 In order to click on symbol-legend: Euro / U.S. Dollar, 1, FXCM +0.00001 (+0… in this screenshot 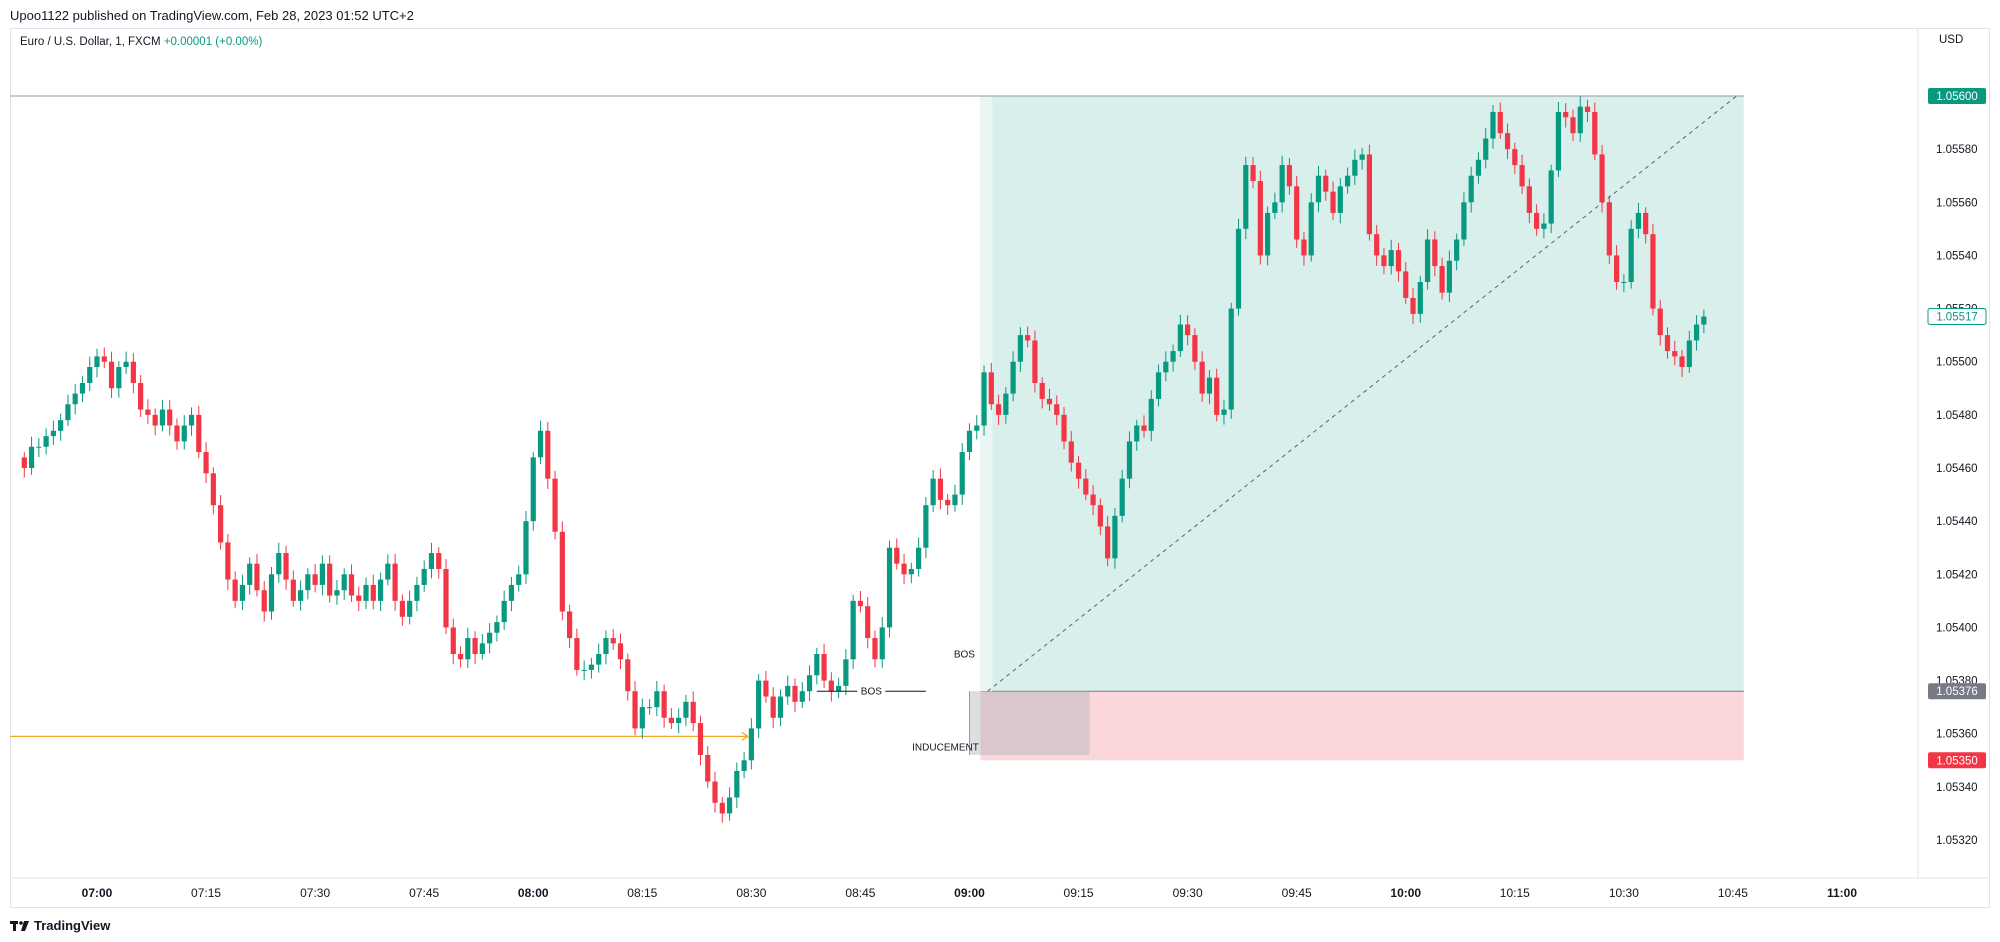, I will do `click(141, 42)`.